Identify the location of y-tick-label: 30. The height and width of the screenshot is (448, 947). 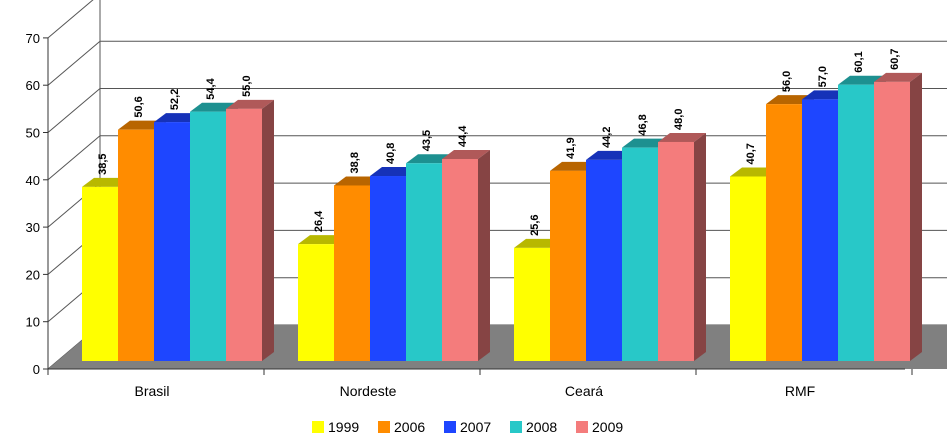
(33, 227).